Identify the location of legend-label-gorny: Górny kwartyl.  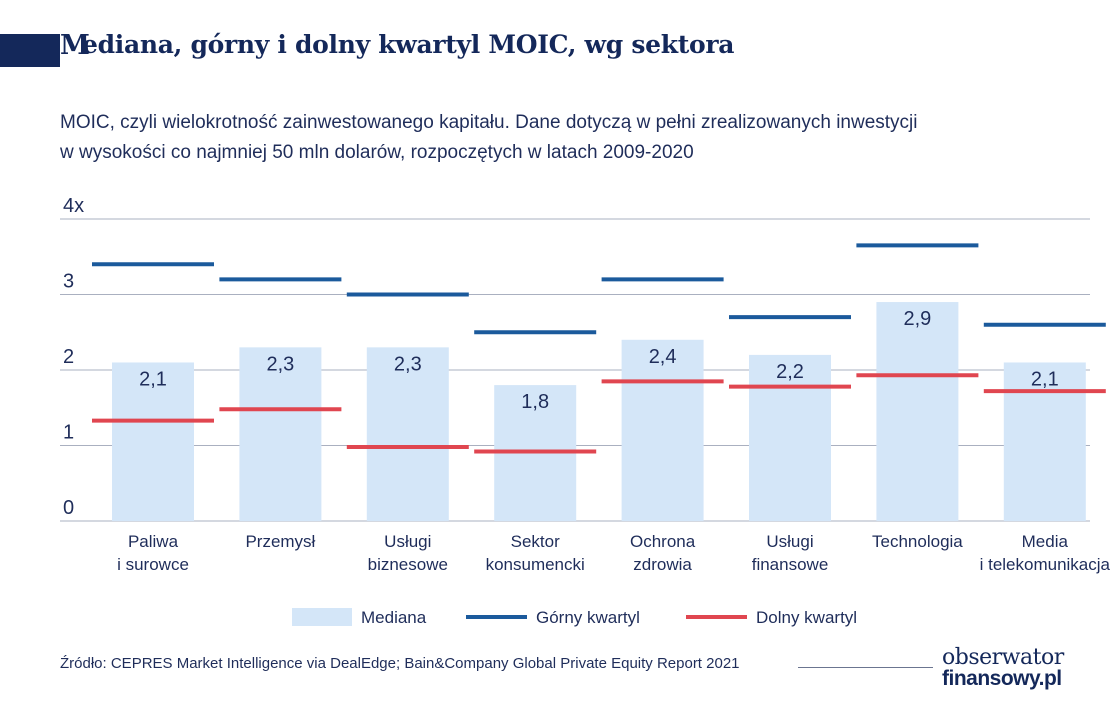
(588, 617).